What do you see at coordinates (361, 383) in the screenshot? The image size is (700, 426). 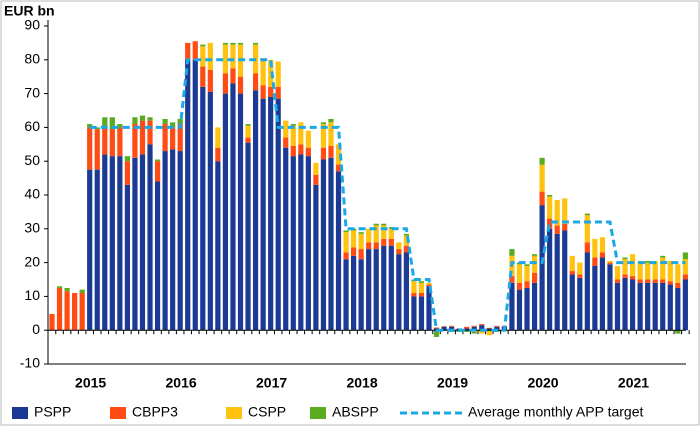 I see `x-tick-label: 2018` at bounding box center [361, 383].